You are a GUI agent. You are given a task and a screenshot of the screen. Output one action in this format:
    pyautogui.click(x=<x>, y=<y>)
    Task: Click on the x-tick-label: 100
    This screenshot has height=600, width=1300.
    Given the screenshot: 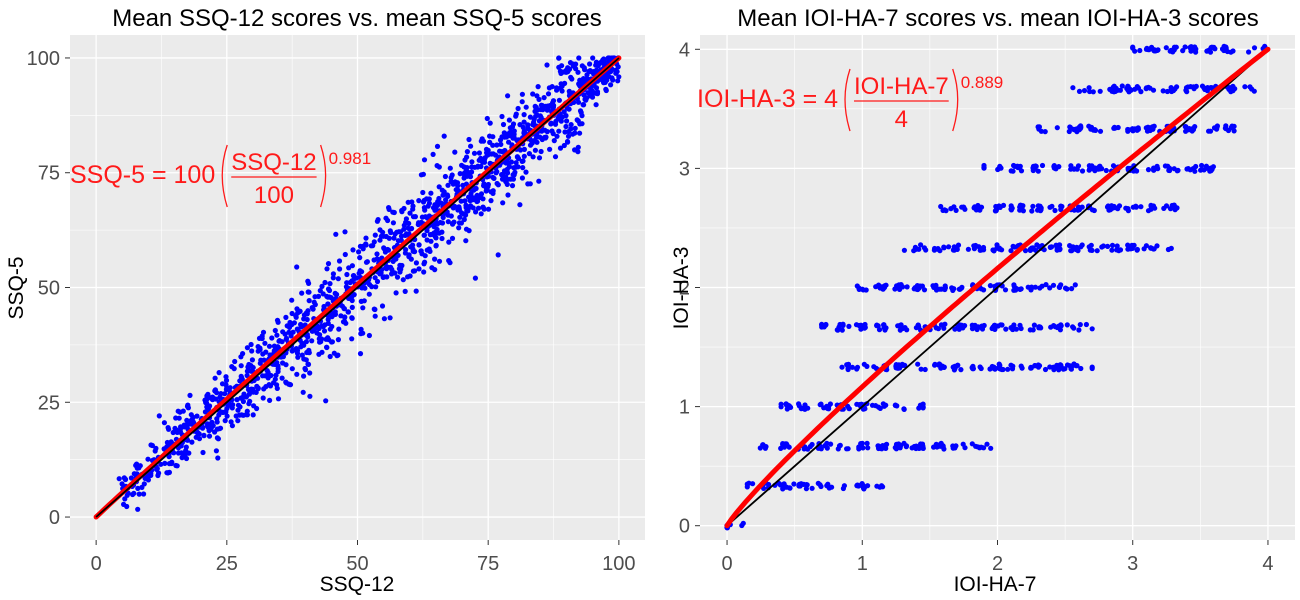 What is the action you would take?
    pyautogui.click(x=618, y=564)
    